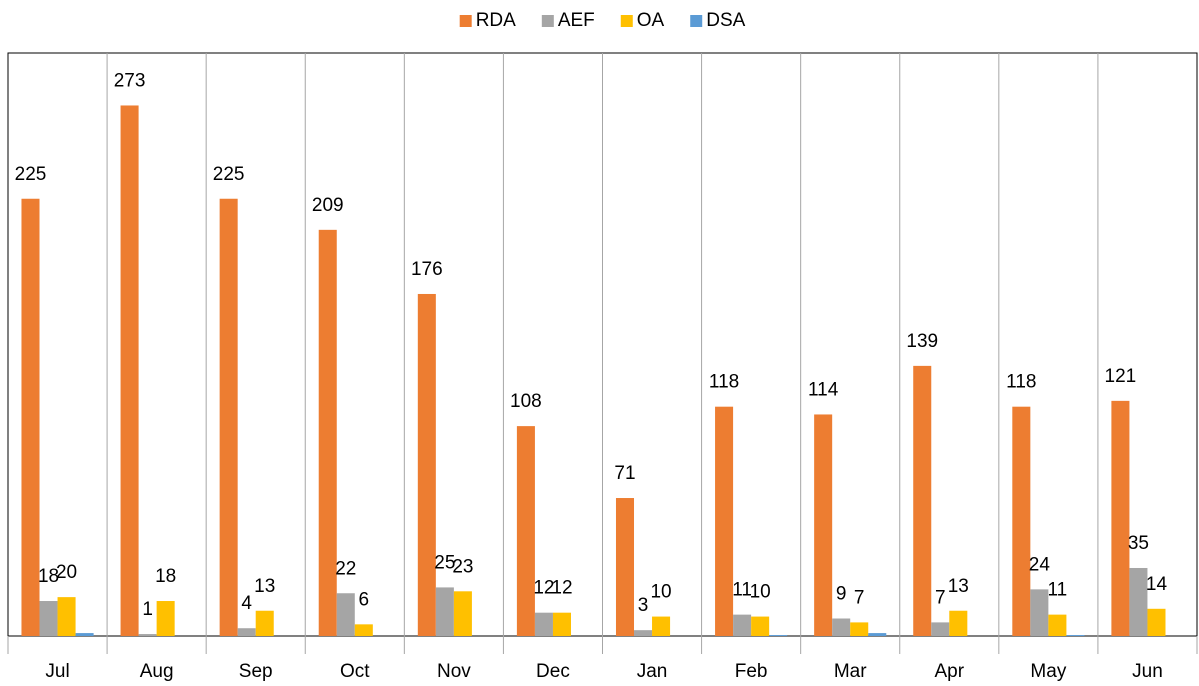 Image resolution: width=1199 pixels, height=686 pixels. What do you see at coordinates (850, 671) in the screenshot?
I see `x-tick-label: Mar` at bounding box center [850, 671].